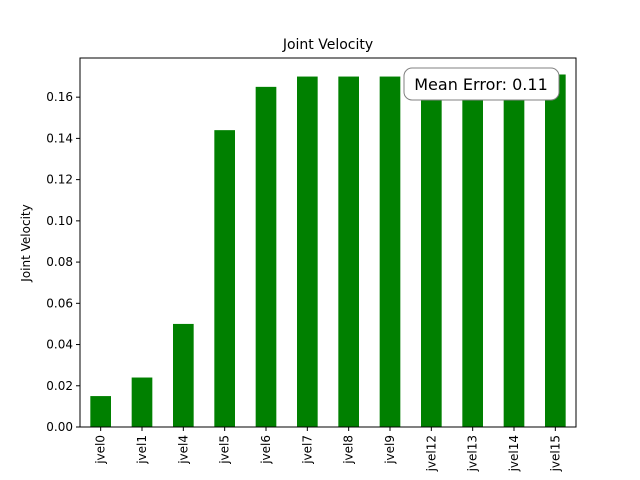  I want to click on annotation-box: Mean Error: 0.11, so click(481, 84).